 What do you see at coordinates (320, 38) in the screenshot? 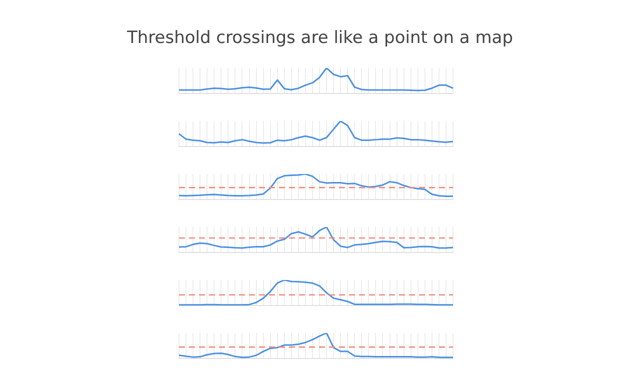
I see `chart-title: Threshold crossings are like a point on a map` at bounding box center [320, 38].